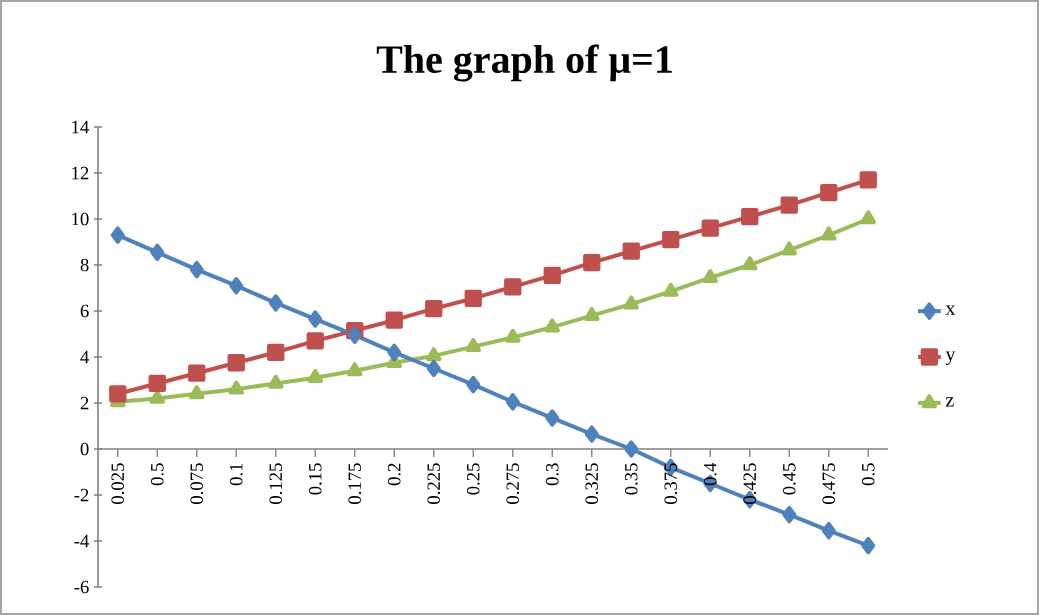 Image resolution: width=1039 pixels, height=615 pixels. What do you see at coordinates (84, 265) in the screenshot?
I see `y-tick-label: 8` at bounding box center [84, 265].